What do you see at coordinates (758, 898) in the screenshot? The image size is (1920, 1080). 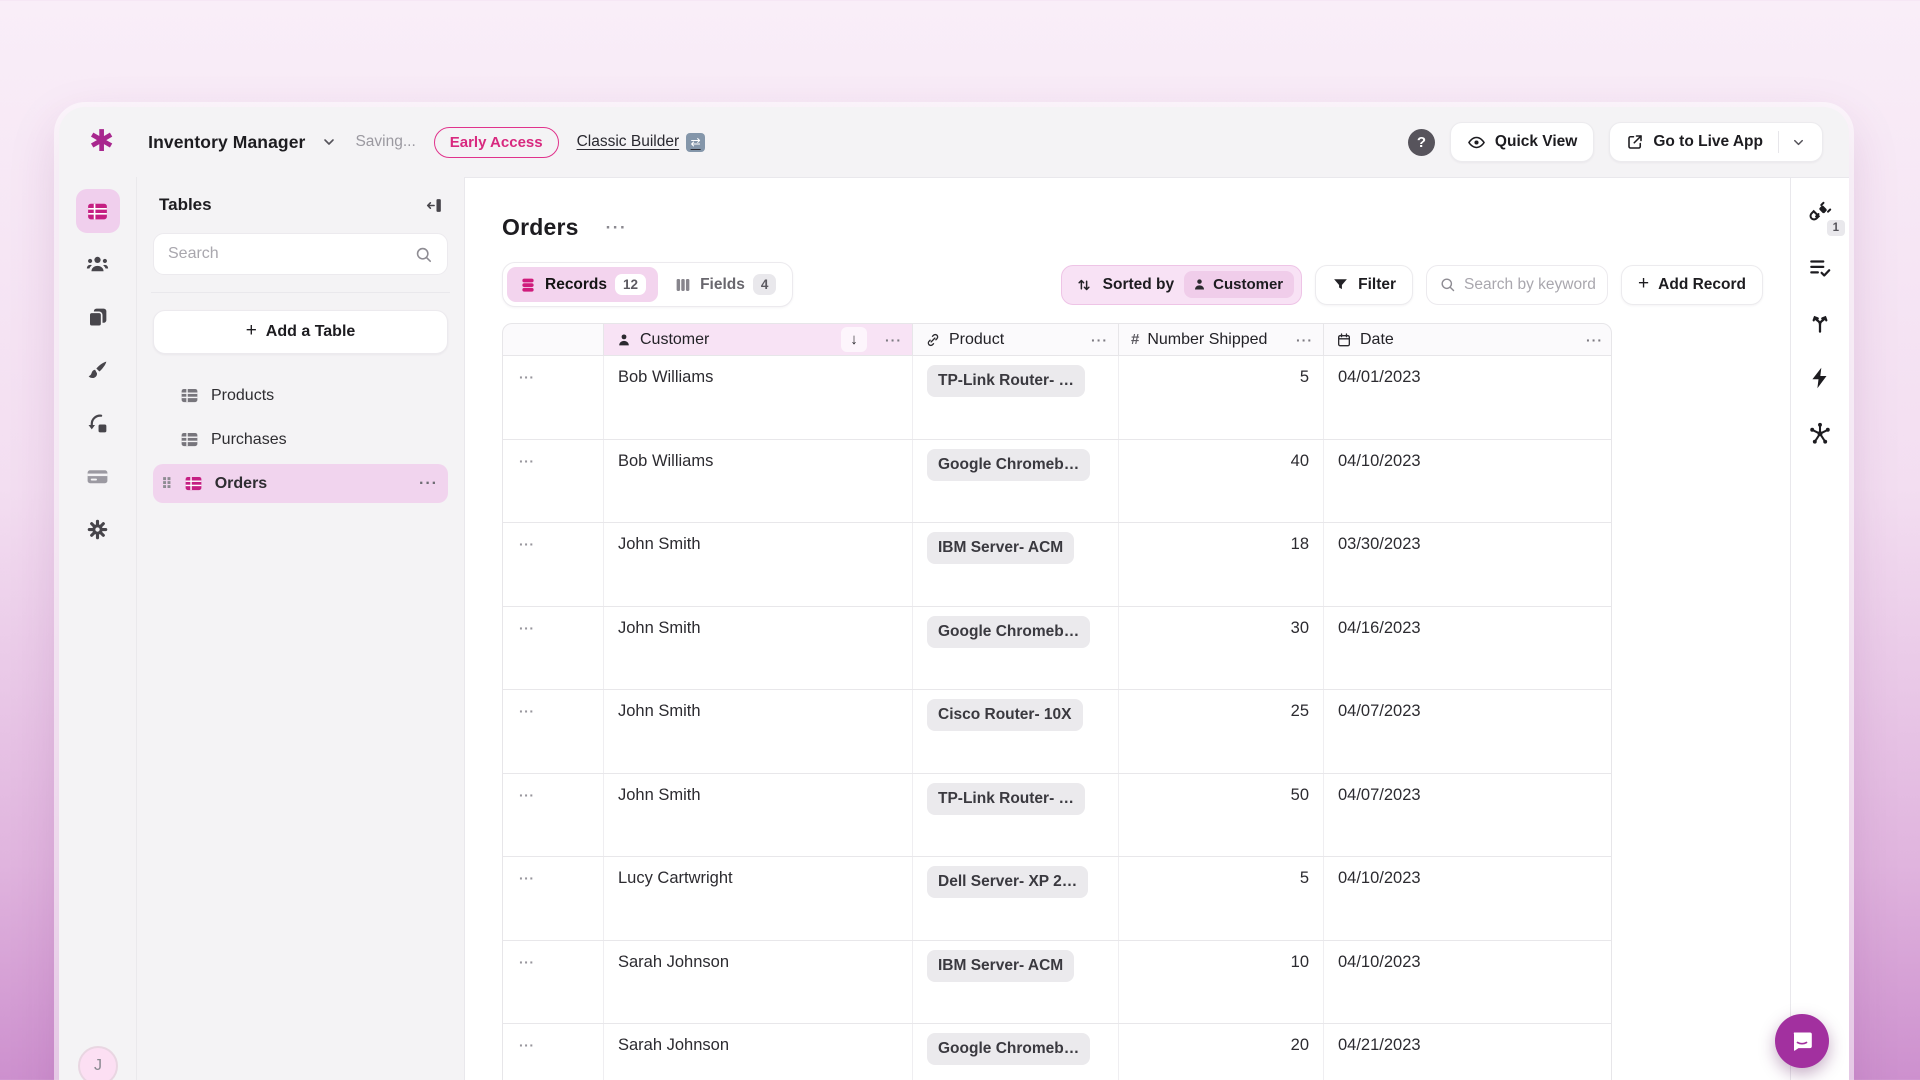 I see `cell-customer: Lucy Cartwright` at bounding box center [758, 898].